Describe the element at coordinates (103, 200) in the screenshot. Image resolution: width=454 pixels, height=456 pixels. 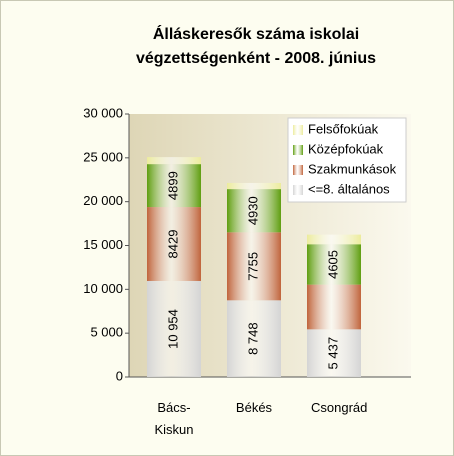
I see `y-tick-label: 20 000` at that location.